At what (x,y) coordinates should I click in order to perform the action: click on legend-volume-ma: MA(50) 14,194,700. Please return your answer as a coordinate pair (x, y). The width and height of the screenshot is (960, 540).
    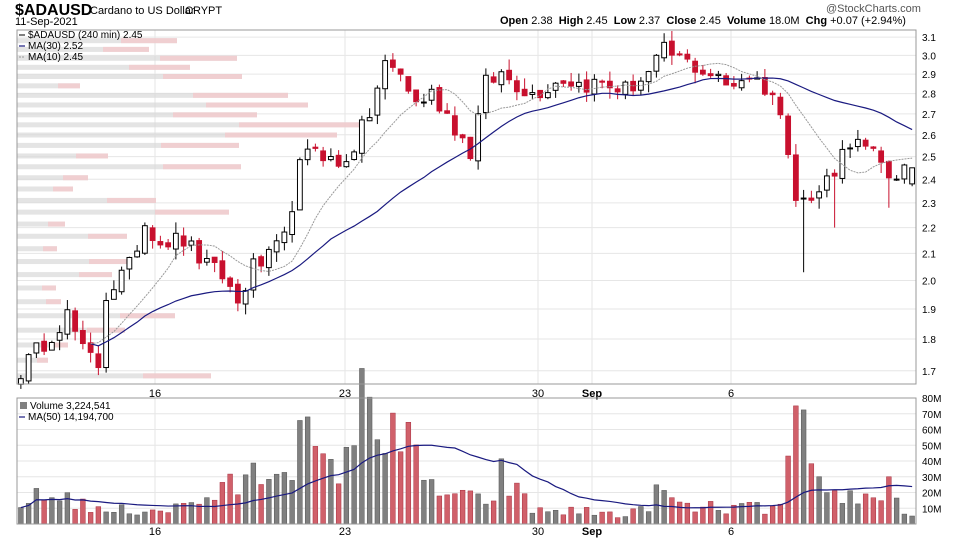
    Looking at the image, I should click on (71, 417).